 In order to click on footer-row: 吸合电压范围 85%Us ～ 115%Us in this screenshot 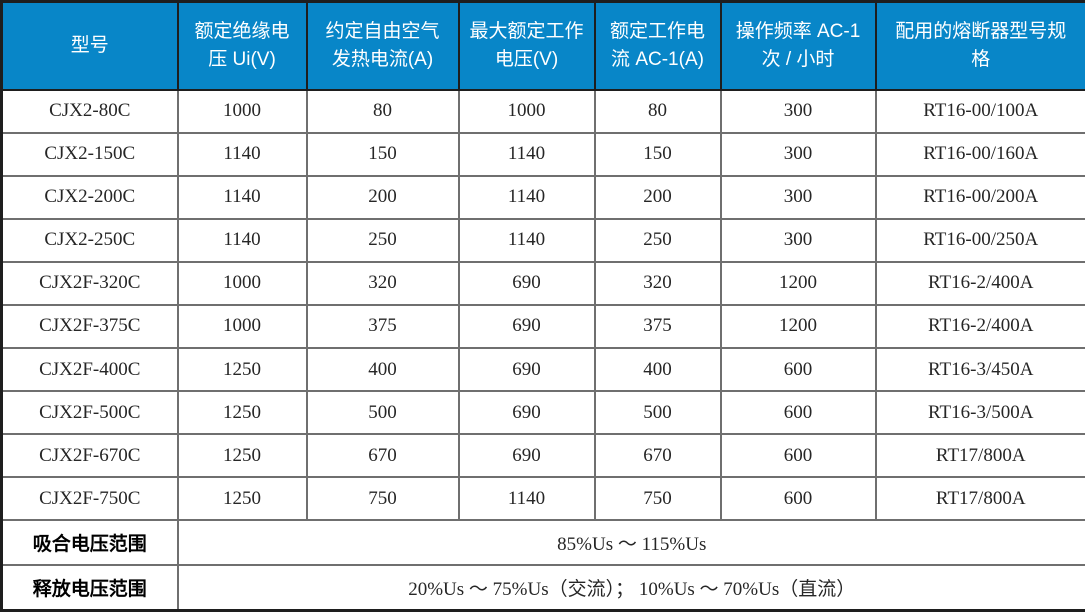, I will do `click(542, 543)`.